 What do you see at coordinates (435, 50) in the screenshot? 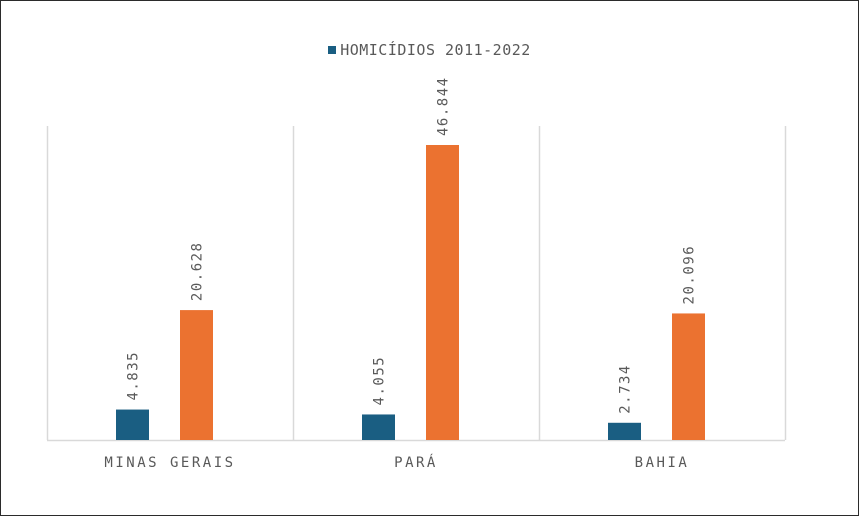
I see `legend-label-homicidios: HOMICÍDIOS 2011-2022` at bounding box center [435, 50].